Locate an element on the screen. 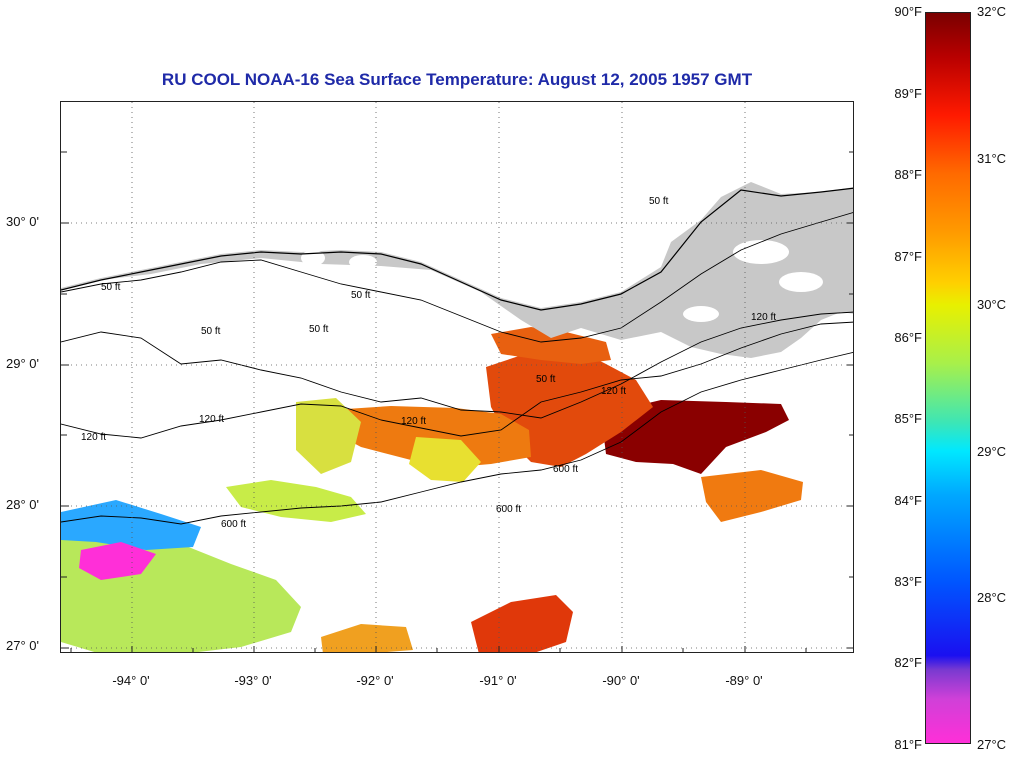  lon-label: -93° 0' is located at coordinates (253, 680).